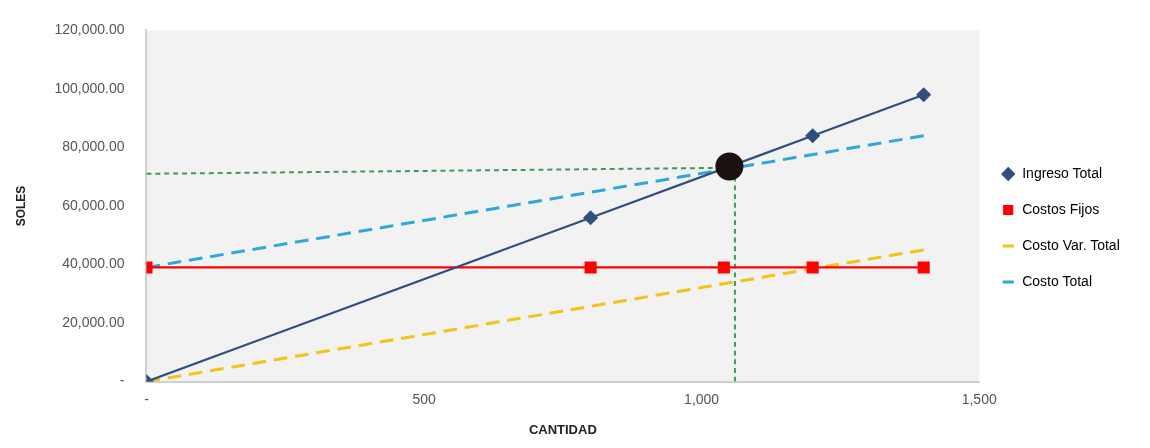  Describe the element at coordinates (1057, 280) in the screenshot. I see `legend-label: Costo Total` at that location.